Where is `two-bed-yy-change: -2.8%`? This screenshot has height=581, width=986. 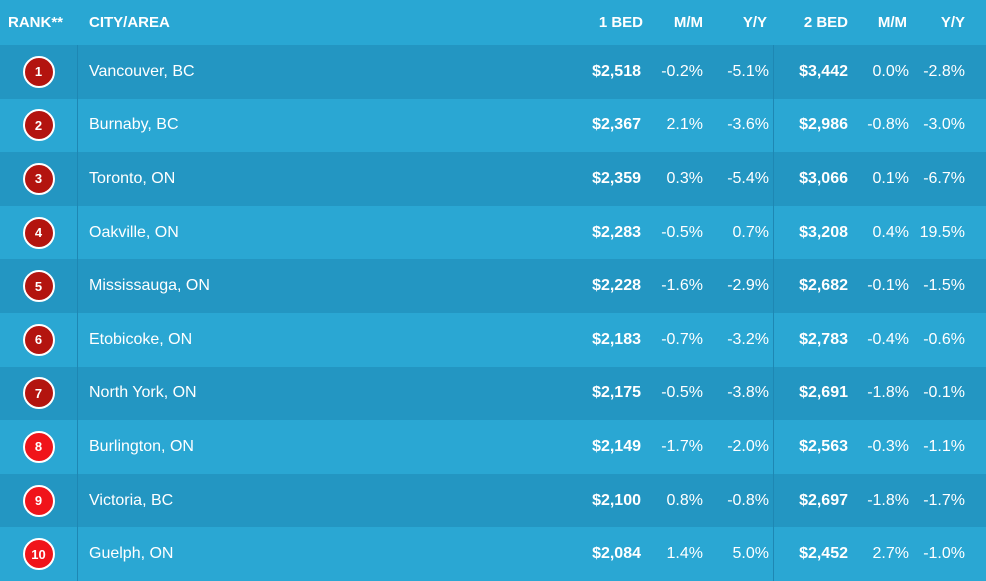
two-bed-yy-change: -2.8% is located at coordinates (944, 71).